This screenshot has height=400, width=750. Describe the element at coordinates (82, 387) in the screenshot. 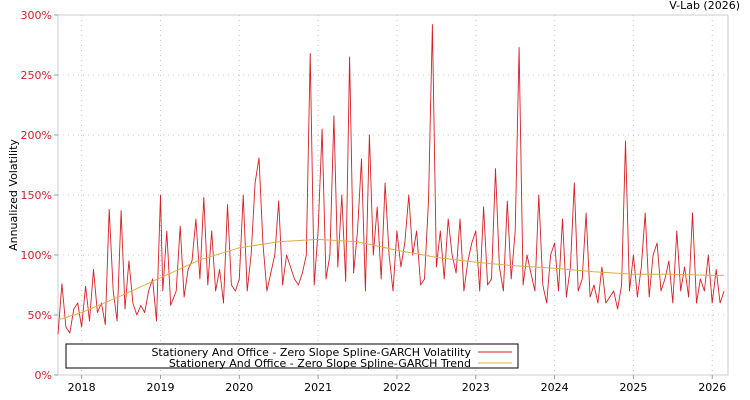

I see `x-tick-label: 2018` at that location.